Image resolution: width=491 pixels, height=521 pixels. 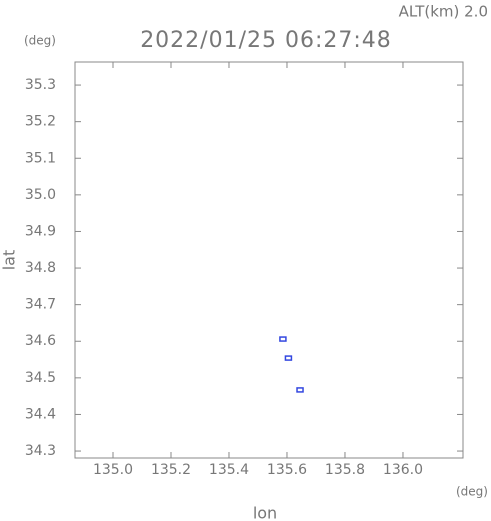 I want to click on y-tick-label: 34.6, so click(x=40, y=341).